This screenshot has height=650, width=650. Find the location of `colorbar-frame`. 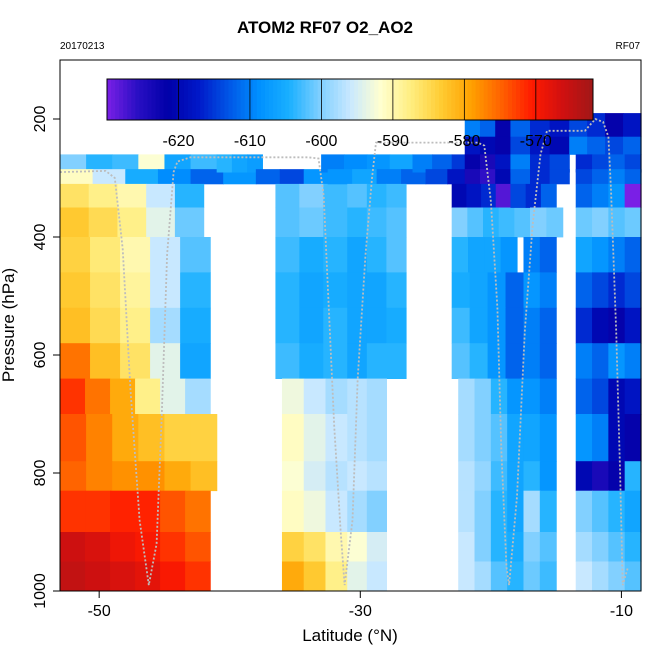

colorbar-frame is located at coordinates (350, 99).